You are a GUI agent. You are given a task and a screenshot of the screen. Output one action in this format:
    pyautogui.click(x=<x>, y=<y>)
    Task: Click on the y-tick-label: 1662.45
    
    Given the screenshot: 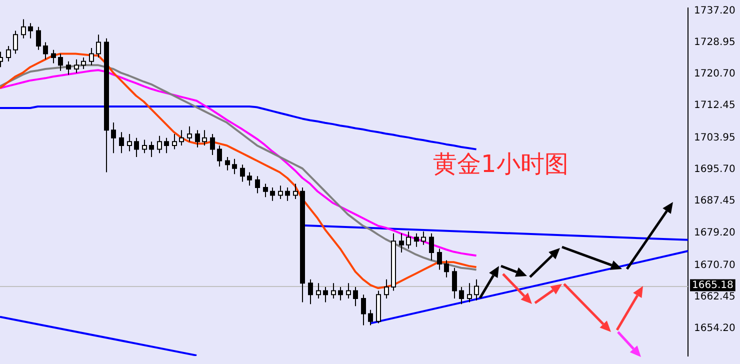 What is the action you would take?
    pyautogui.click(x=715, y=296)
    